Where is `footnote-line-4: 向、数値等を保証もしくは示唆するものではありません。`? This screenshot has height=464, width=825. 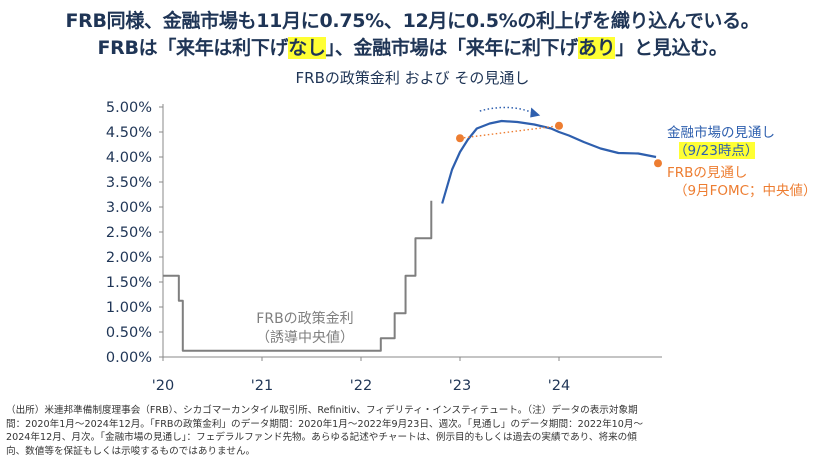
footnote-line-4: 向、数値等を保証もしくは示唆するものではありません。 is located at coordinates (131, 451).